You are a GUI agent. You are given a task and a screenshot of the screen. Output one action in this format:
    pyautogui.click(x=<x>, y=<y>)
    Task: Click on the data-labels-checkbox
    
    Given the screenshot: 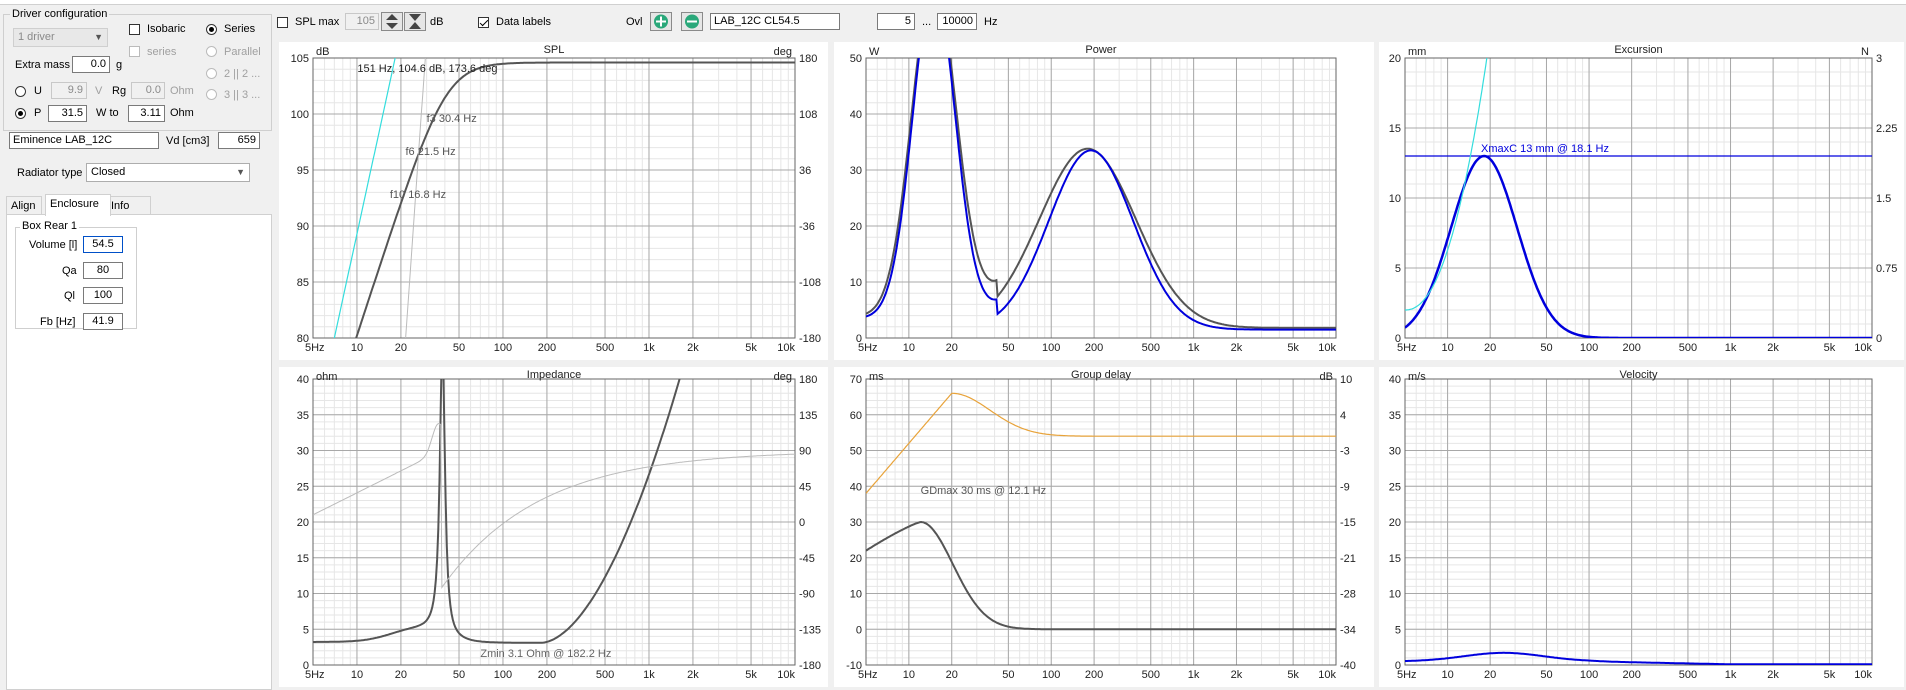 What is the action you would take?
    pyautogui.click(x=483, y=22)
    